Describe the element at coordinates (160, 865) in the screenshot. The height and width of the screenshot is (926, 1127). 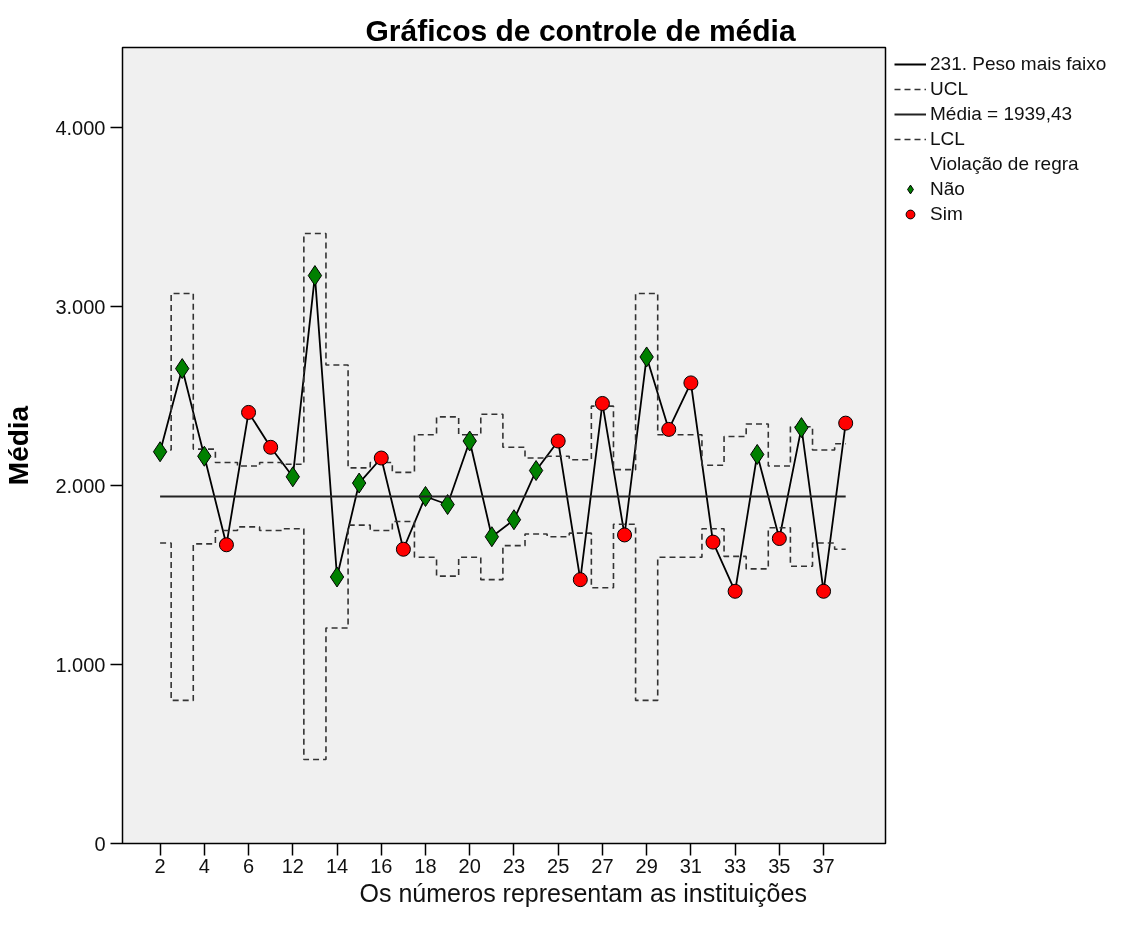
I see `x-tick-label: 2` at that location.